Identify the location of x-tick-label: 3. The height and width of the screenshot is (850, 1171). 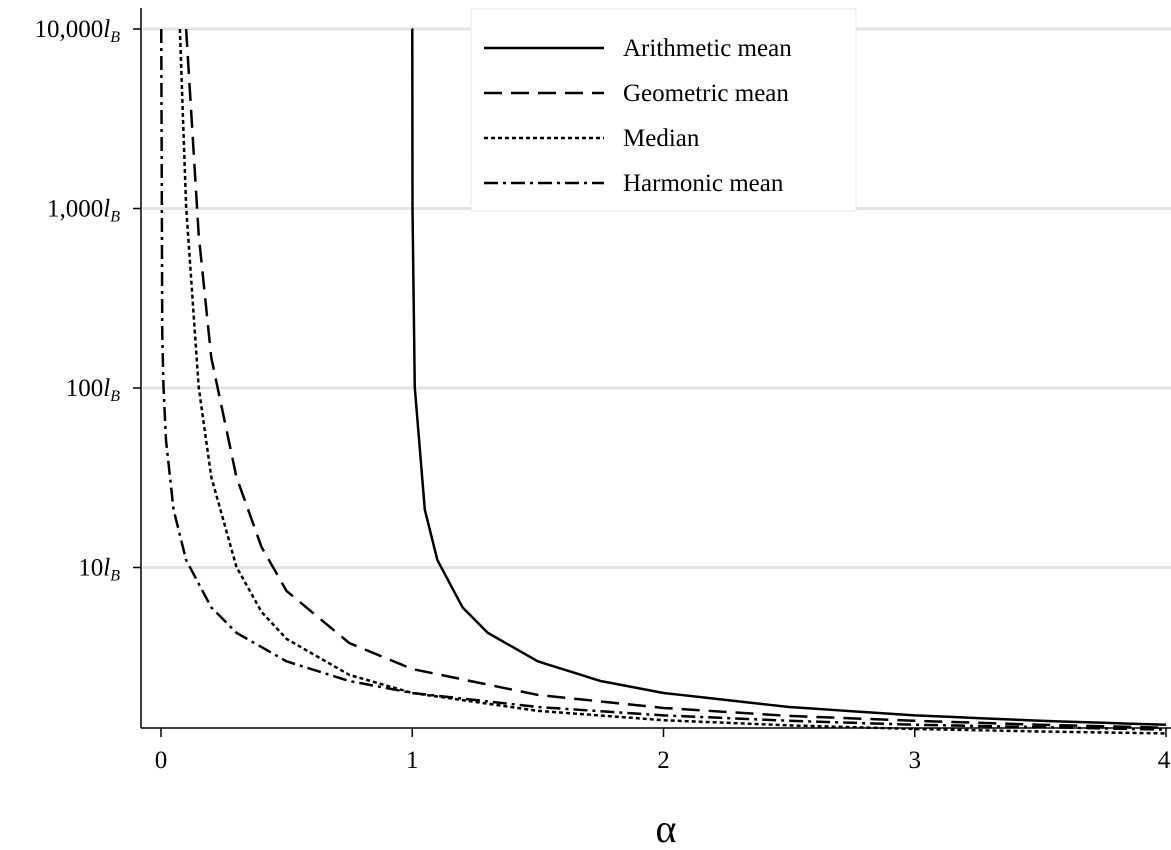
(915, 760).